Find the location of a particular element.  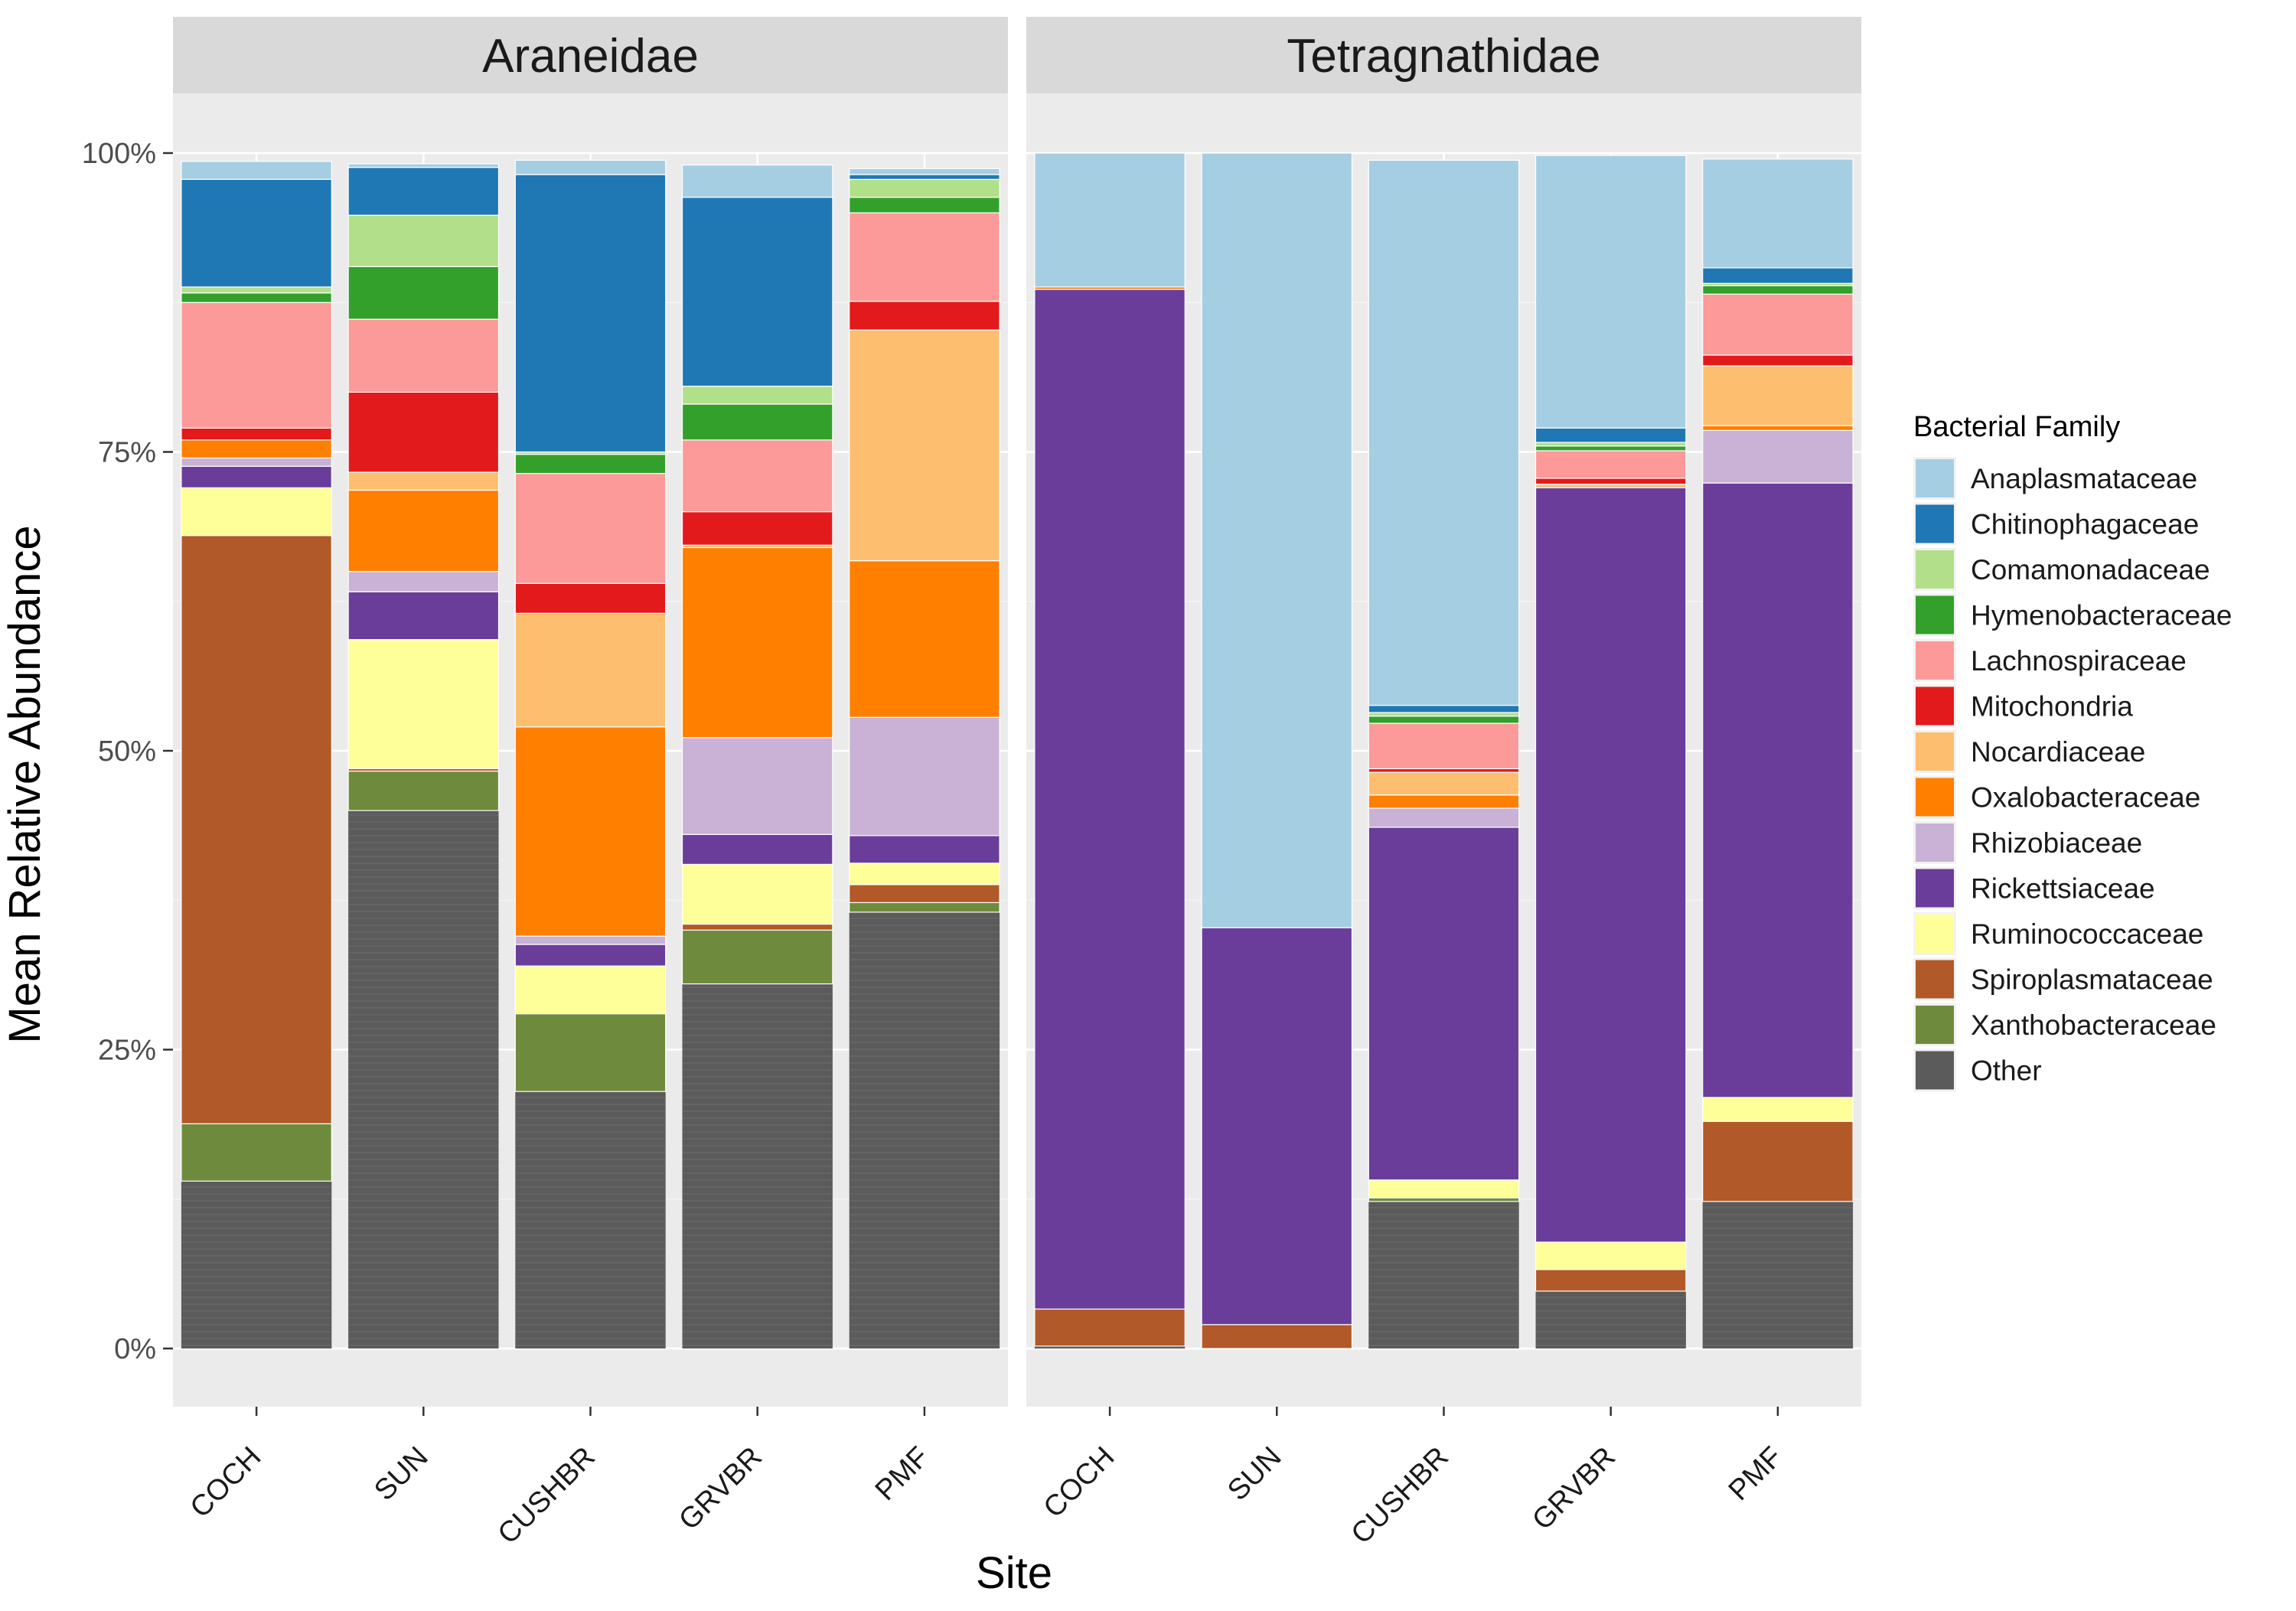

y-tick-label: 0% is located at coordinates (135, 1349).